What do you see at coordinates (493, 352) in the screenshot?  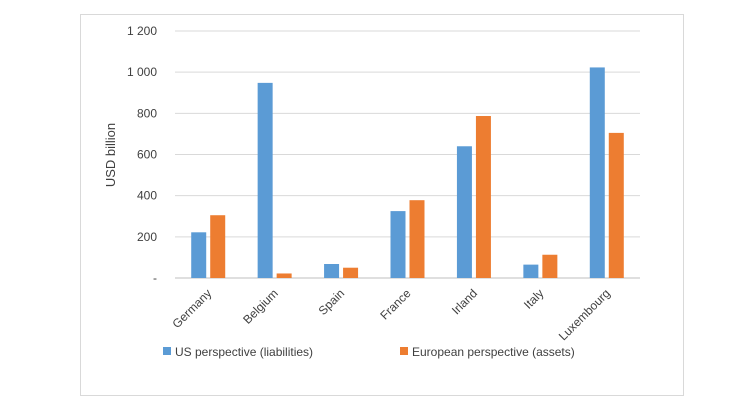 I see `legend-label: European perspective (assets)` at bounding box center [493, 352].